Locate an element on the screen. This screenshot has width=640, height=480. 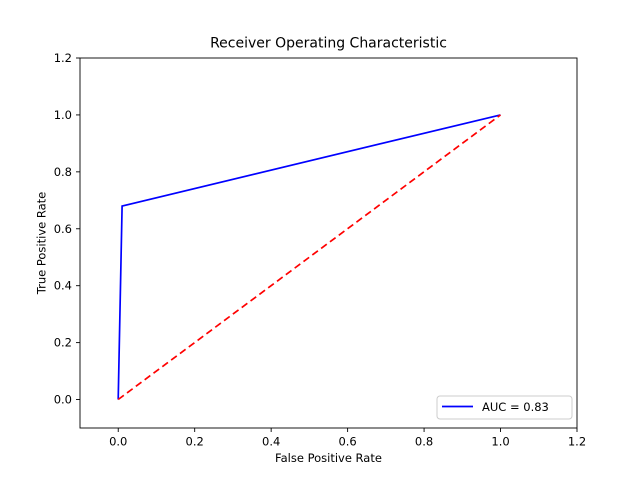
legend-box is located at coordinates (504, 407).